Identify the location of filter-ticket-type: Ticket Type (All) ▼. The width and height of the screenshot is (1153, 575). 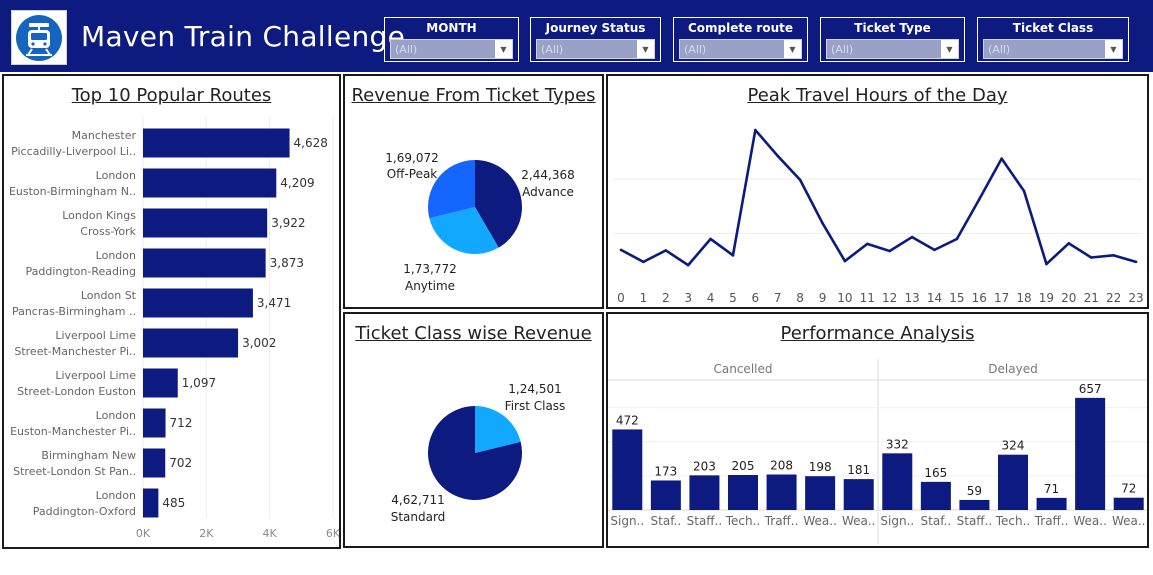
(892, 39).